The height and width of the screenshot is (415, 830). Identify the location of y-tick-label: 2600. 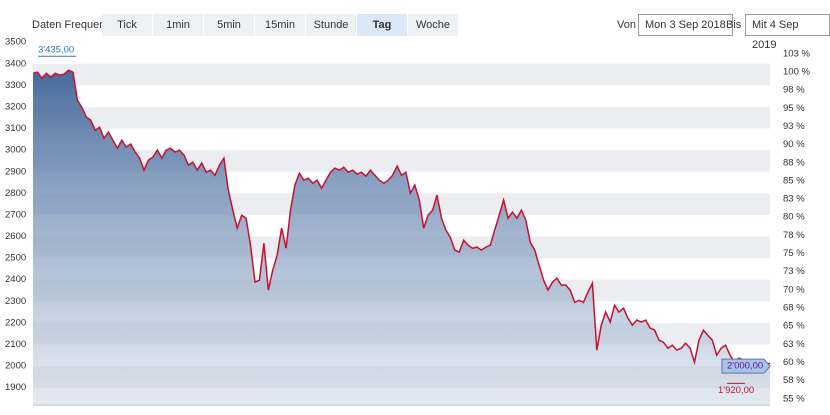
(15, 236).